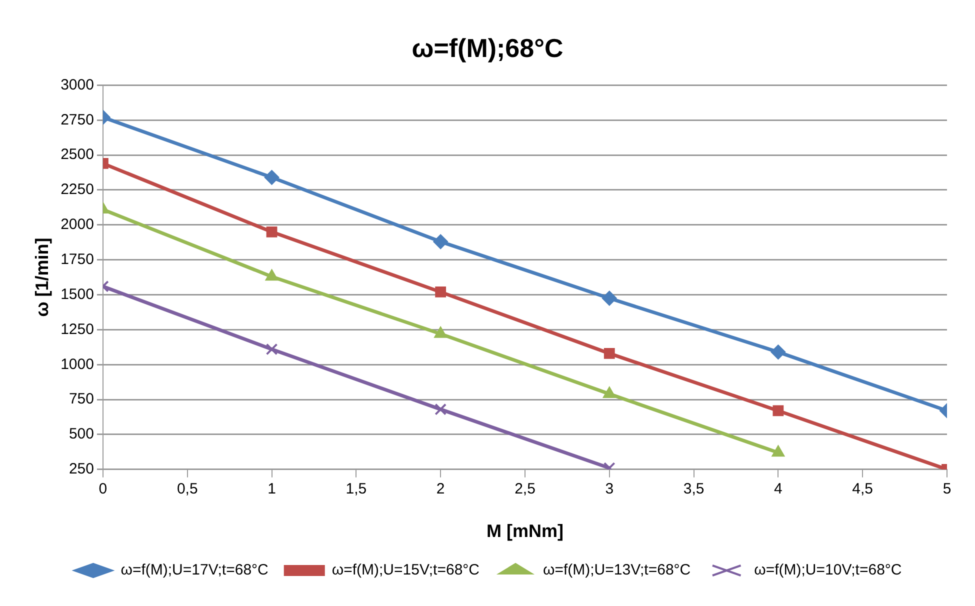 Image resolution: width=975 pixels, height=606 pixels. What do you see at coordinates (525, 489) in the screenshot?
I see `x-tick-label: 2,5` at bounding box center [525, 489].